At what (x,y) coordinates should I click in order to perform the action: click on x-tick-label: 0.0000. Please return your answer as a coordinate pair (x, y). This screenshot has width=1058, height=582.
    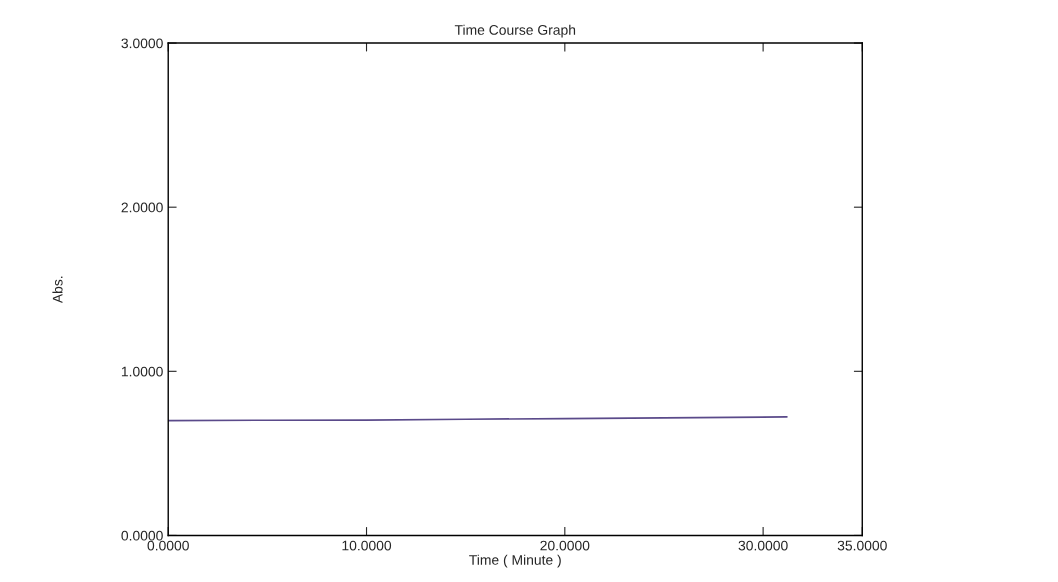
    Looking at the image, I should click on (168, 545).